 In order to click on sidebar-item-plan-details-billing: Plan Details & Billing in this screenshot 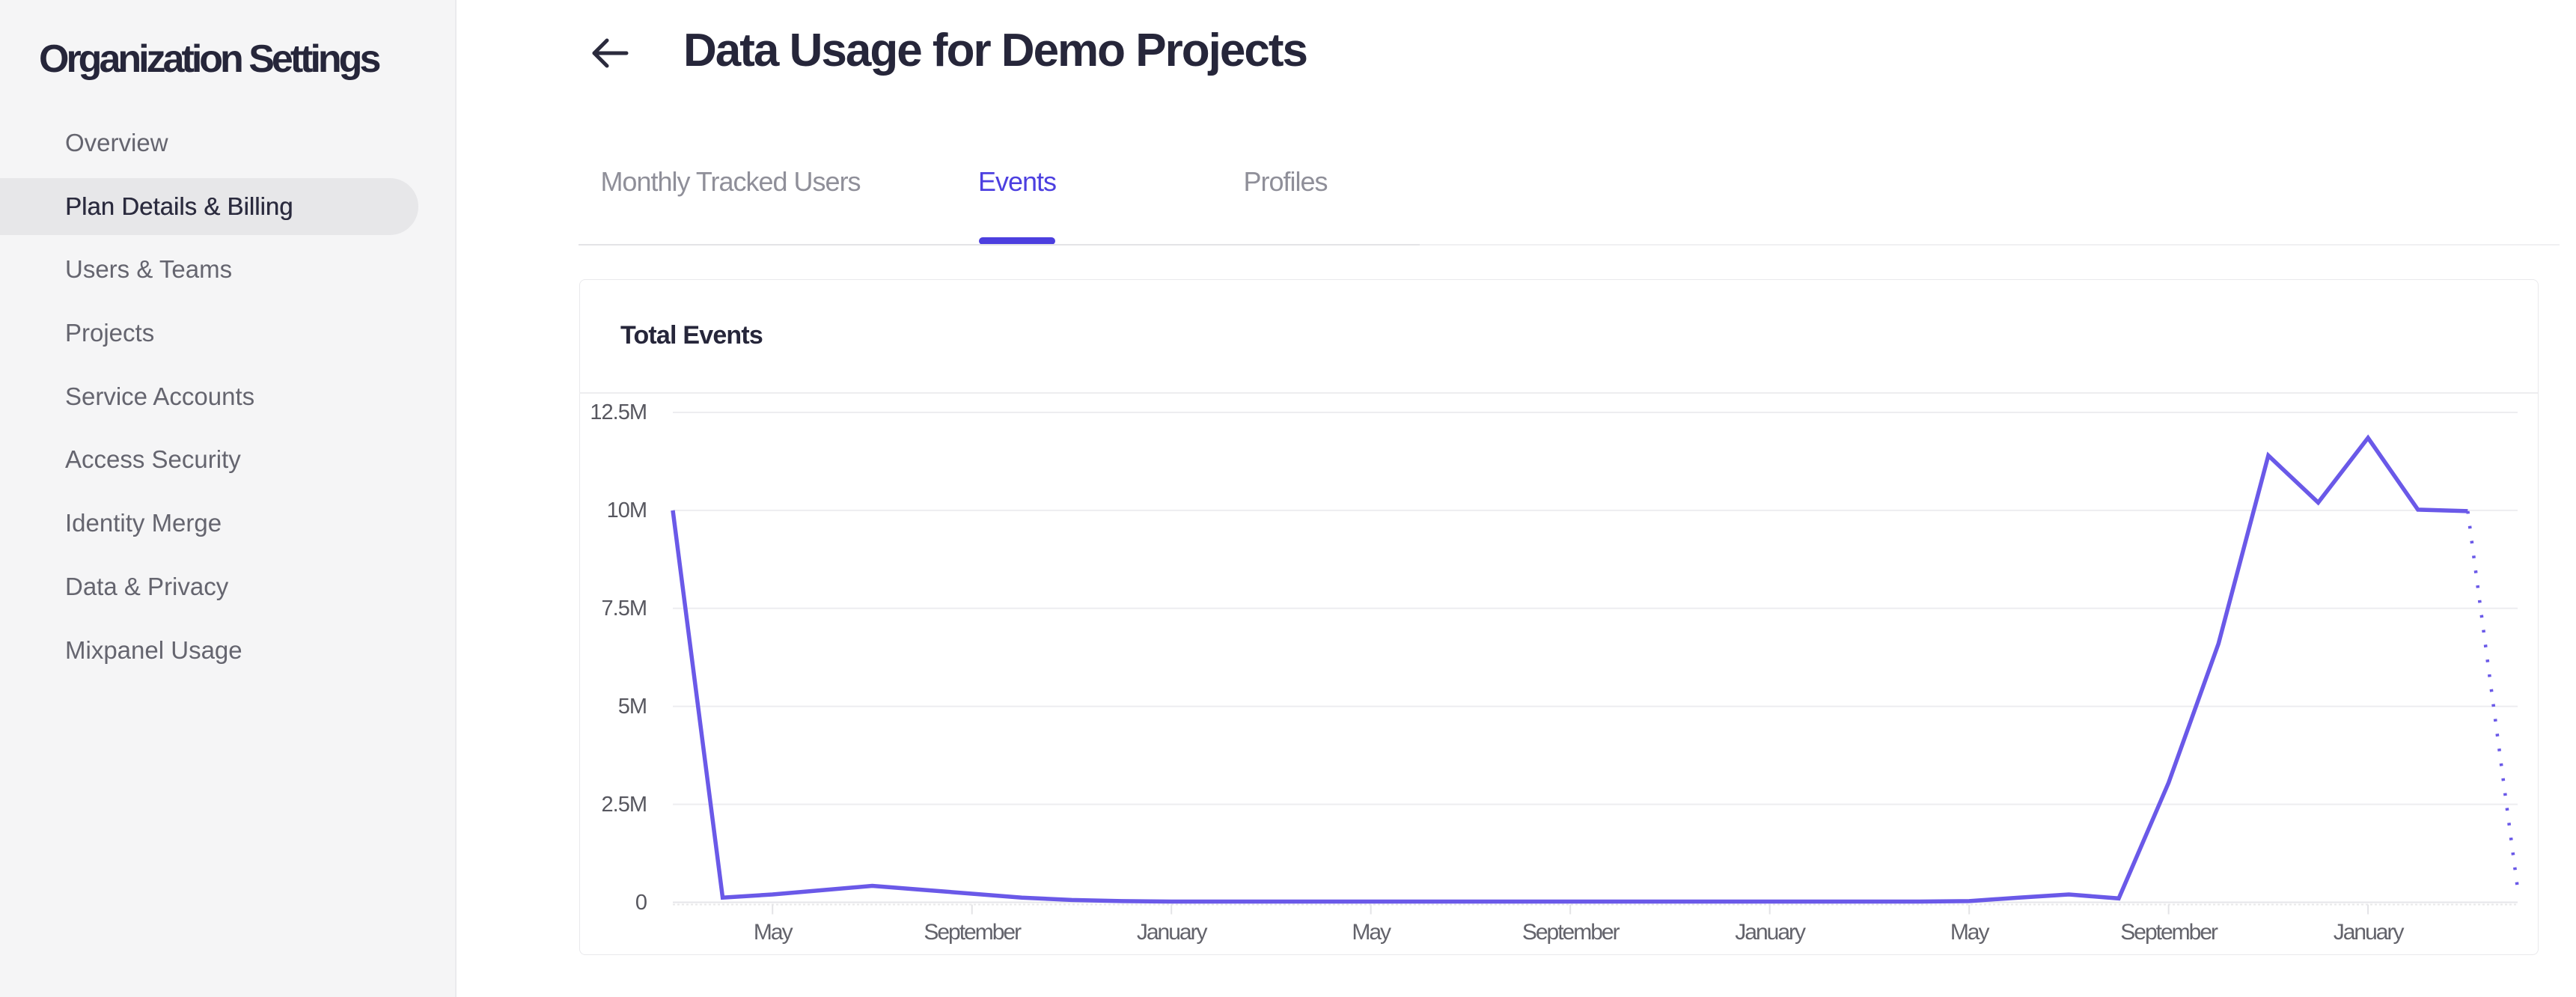, I will do `click(209, 206)`.